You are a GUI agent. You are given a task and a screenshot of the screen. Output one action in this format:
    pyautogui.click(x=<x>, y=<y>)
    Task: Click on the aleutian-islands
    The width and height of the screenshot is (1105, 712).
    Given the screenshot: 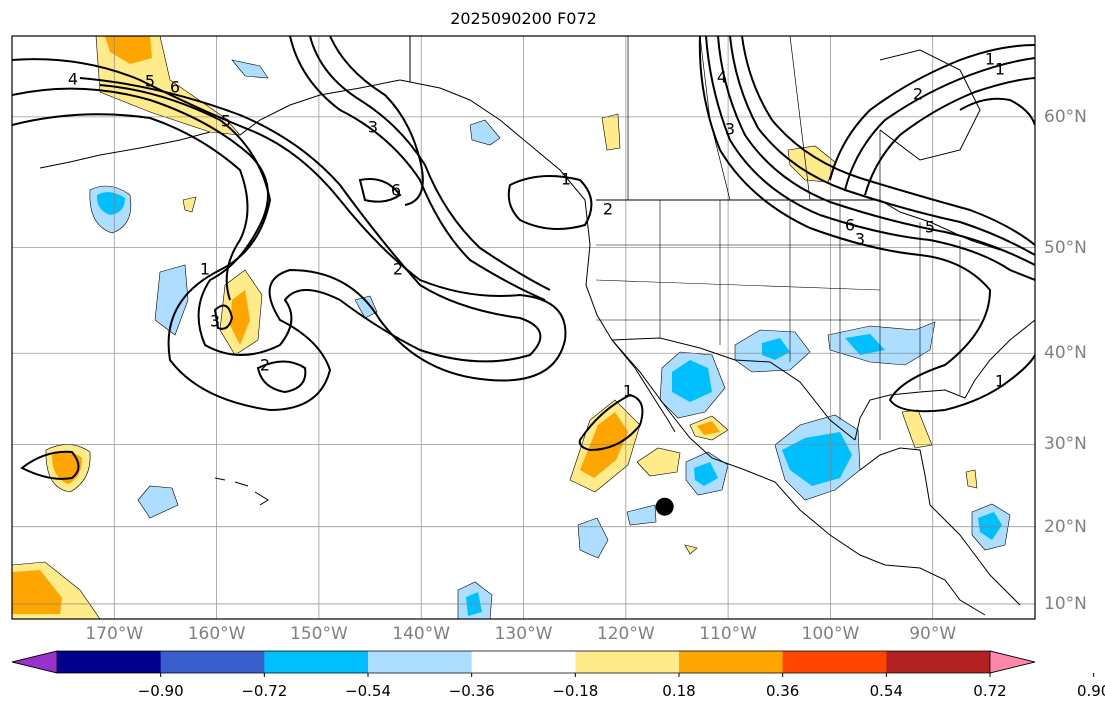 What is the action you would take?
    pyautogui.click(x=125, y=150)
    